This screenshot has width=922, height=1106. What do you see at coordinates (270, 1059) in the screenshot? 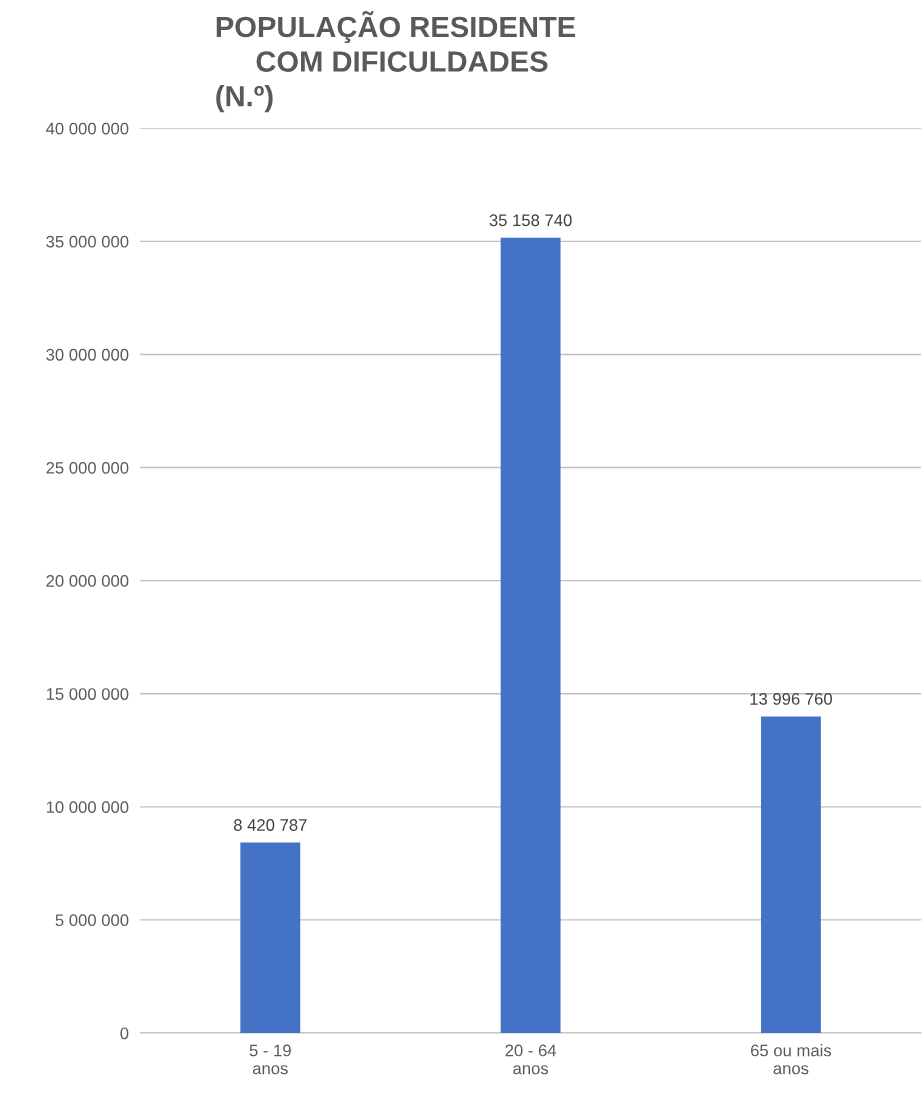
I see `x-tick-label: 5 - 19 anos` at bounding box center [270, 1059].